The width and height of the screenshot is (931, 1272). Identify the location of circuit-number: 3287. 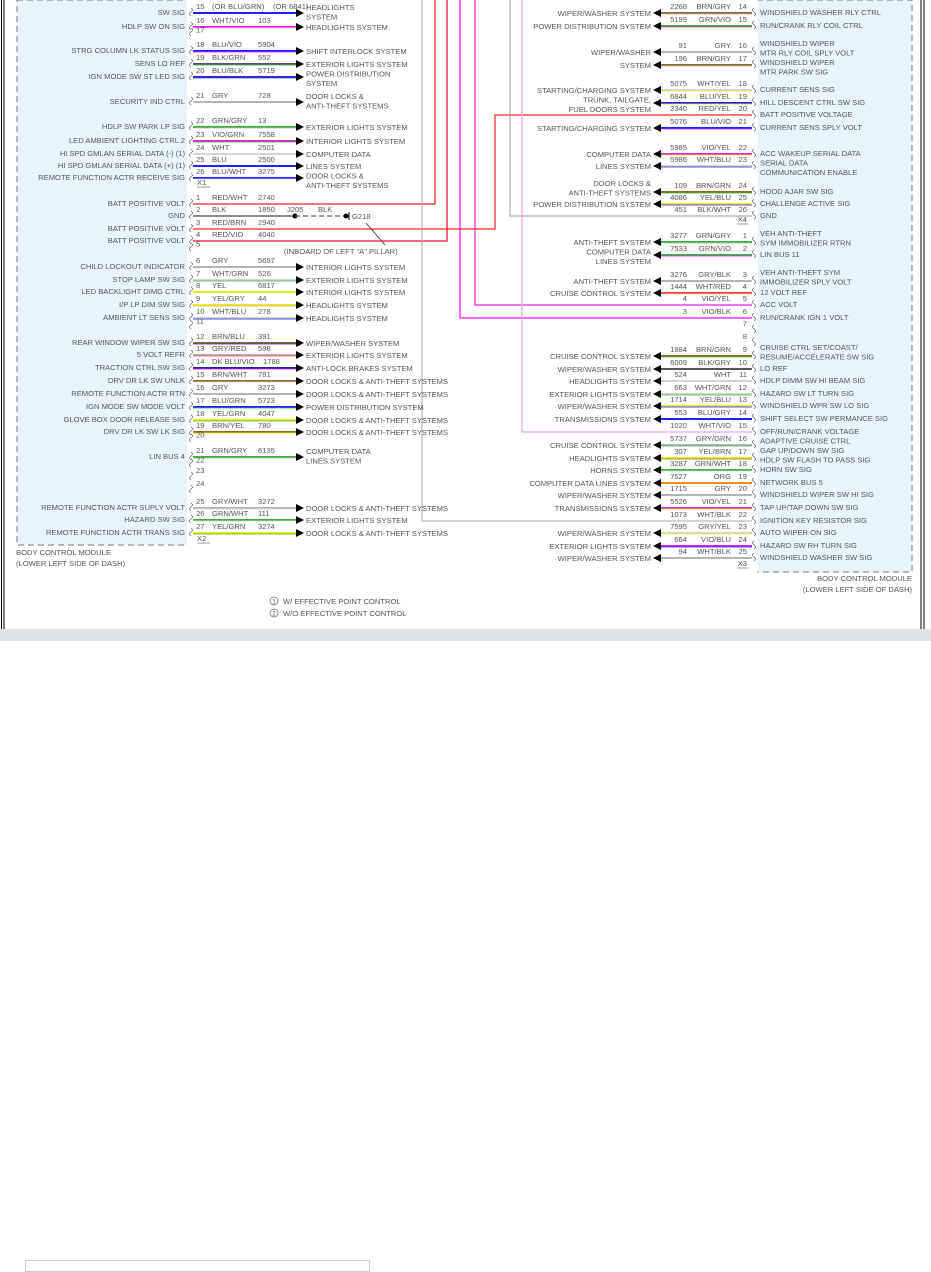
(678, 463).